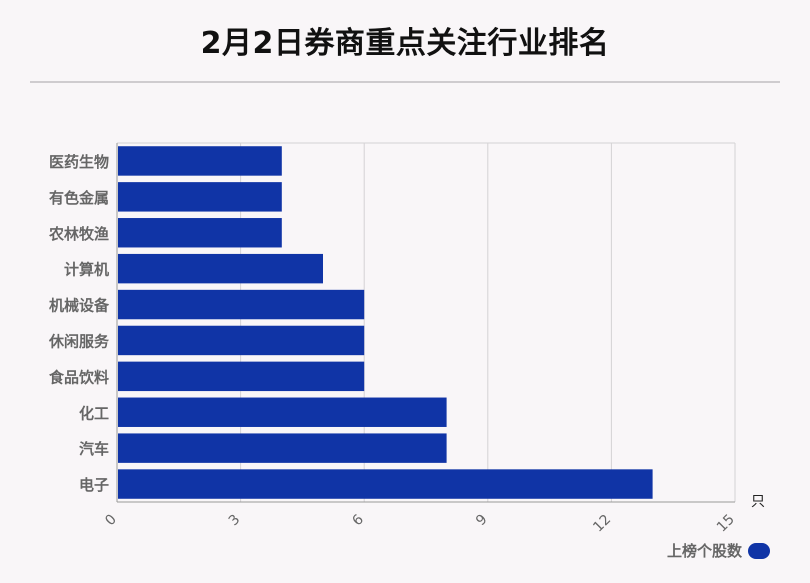  I want to click on category-label: 计算机, so click(86, 270).